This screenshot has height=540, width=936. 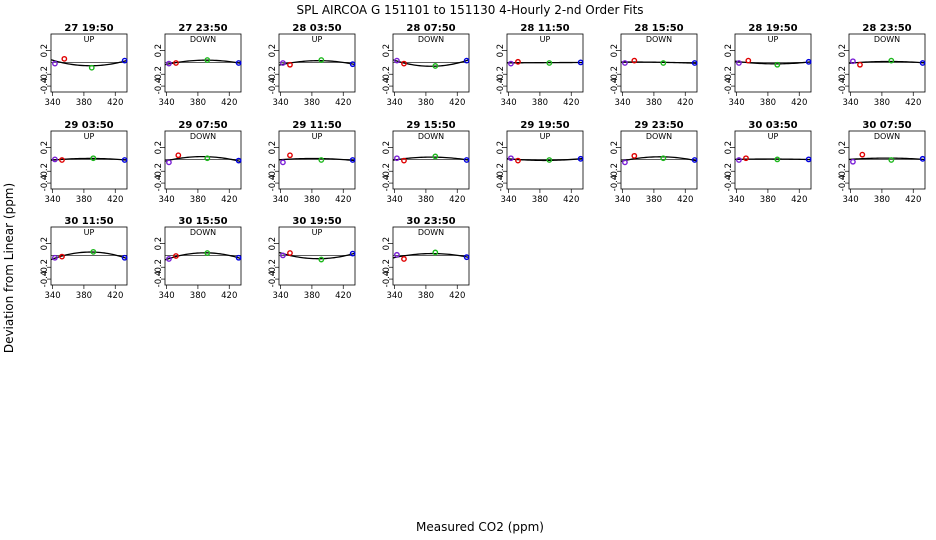 I want to click on panel-title: 28 11:50, so click(x=544, y=28).